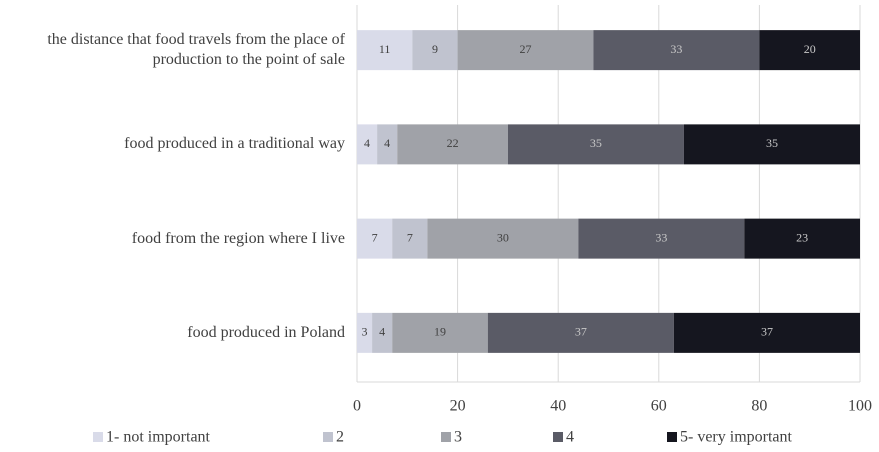 Image resolution: width=879 pixels, height=452 pixels. Describe the element at coordinates (458, 406) in the screenshot. I see `x-tick-label: 20` at that location.